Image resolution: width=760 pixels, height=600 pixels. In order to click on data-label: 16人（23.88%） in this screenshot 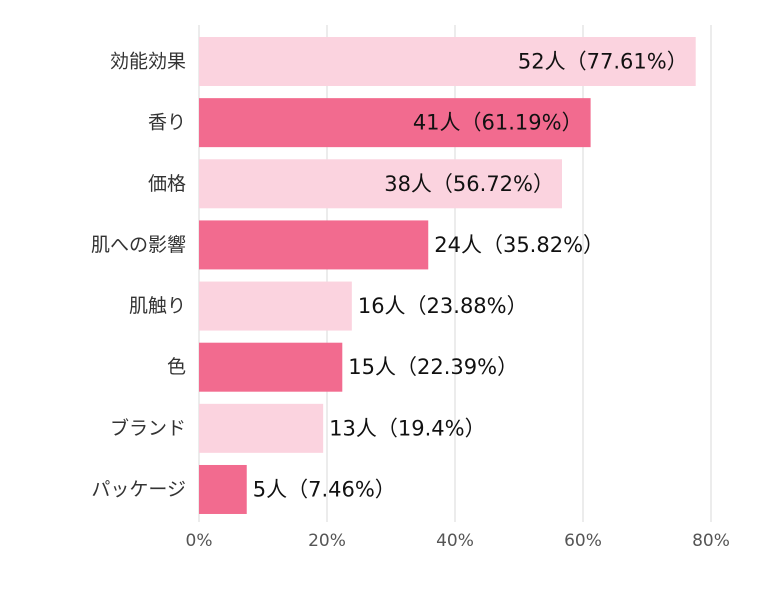, I will do `click(443, 306)`.